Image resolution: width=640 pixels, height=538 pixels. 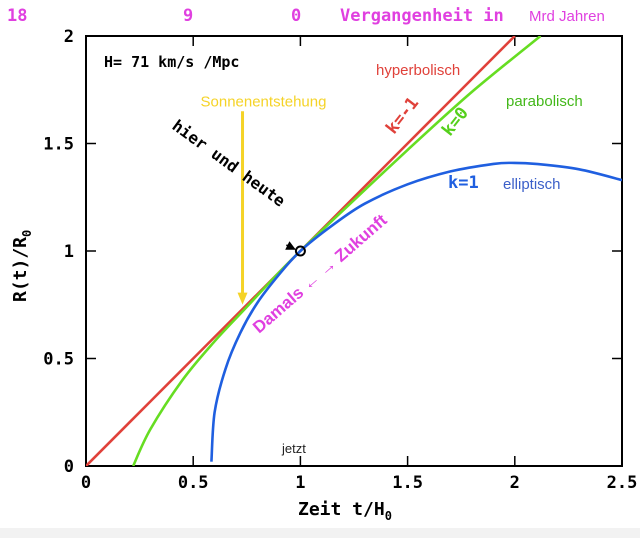 What do you see at coordinates (229, 163) in the screenshot?
I see `now-label: hier und heute` at bounding box center [229, 163].